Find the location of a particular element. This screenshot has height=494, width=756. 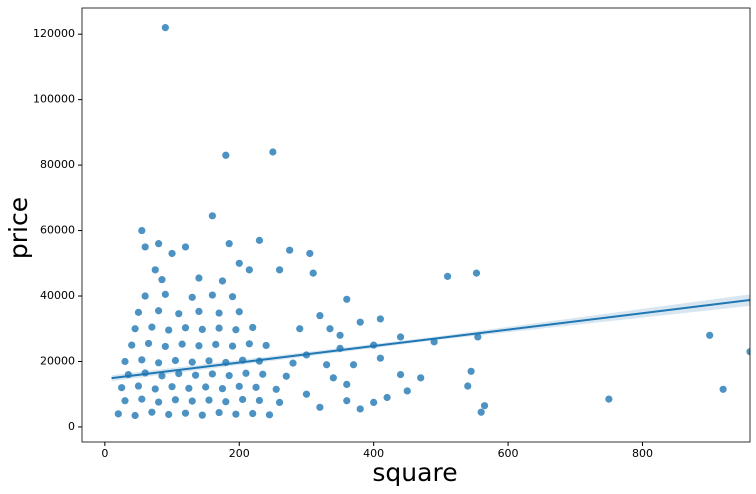

y-tick-label: 40000 is located at coordinates (57, 295).